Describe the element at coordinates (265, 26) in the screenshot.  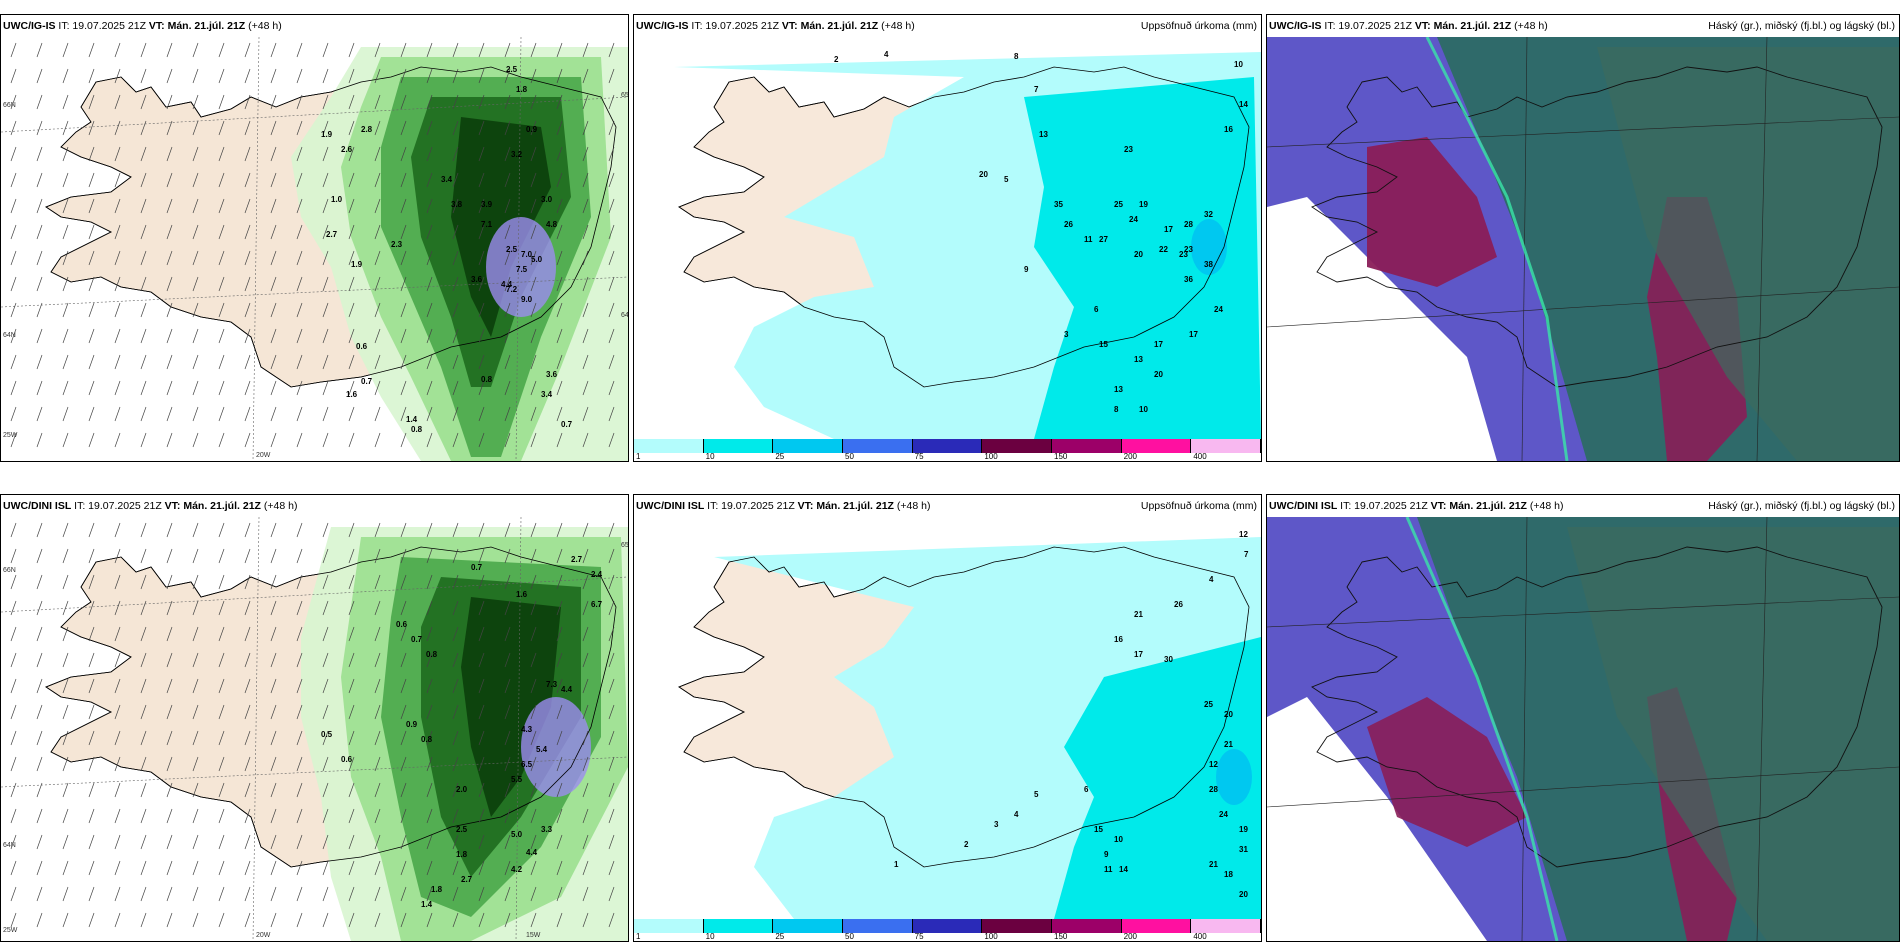
I see `lead-time: (+48 h)` at that location.